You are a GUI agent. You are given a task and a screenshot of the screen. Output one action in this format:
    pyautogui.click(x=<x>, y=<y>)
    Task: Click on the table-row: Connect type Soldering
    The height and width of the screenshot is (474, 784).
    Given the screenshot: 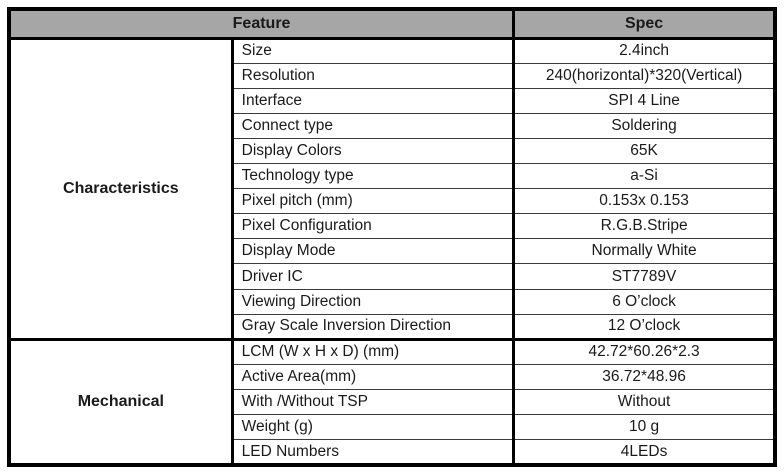 What is the action you would take?
    pyautogui.click(x=392, y=125)
    